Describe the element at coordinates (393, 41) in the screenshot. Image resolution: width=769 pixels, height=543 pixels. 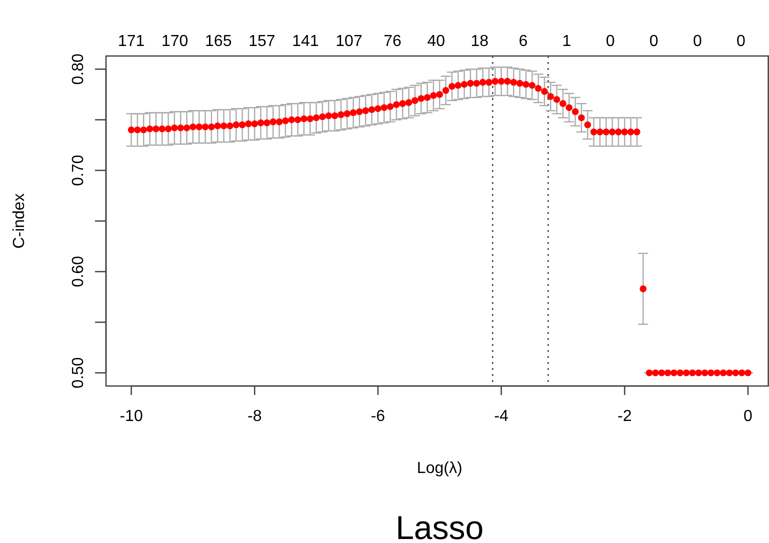
I see `text: 76` at that location.